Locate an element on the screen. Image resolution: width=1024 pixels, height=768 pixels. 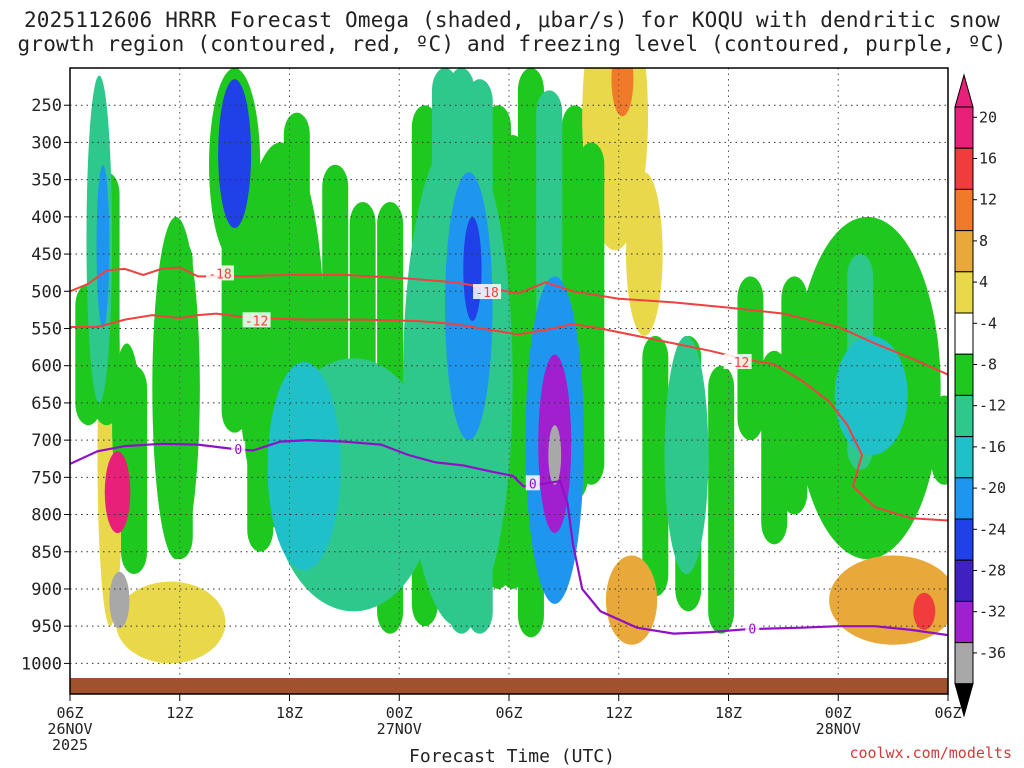
colorbar-end-bottom is located at coordinates (964, 700).